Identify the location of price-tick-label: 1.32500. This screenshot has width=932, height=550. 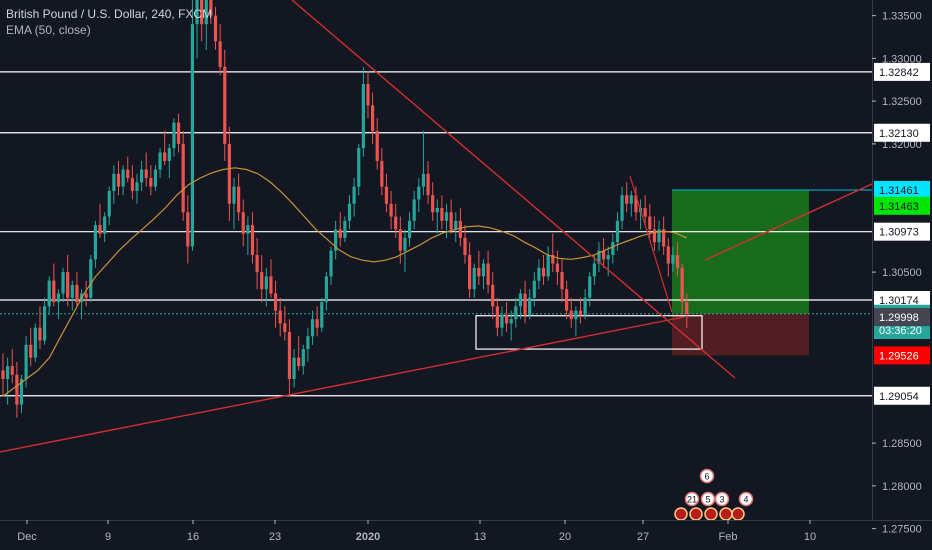
(902, 102).